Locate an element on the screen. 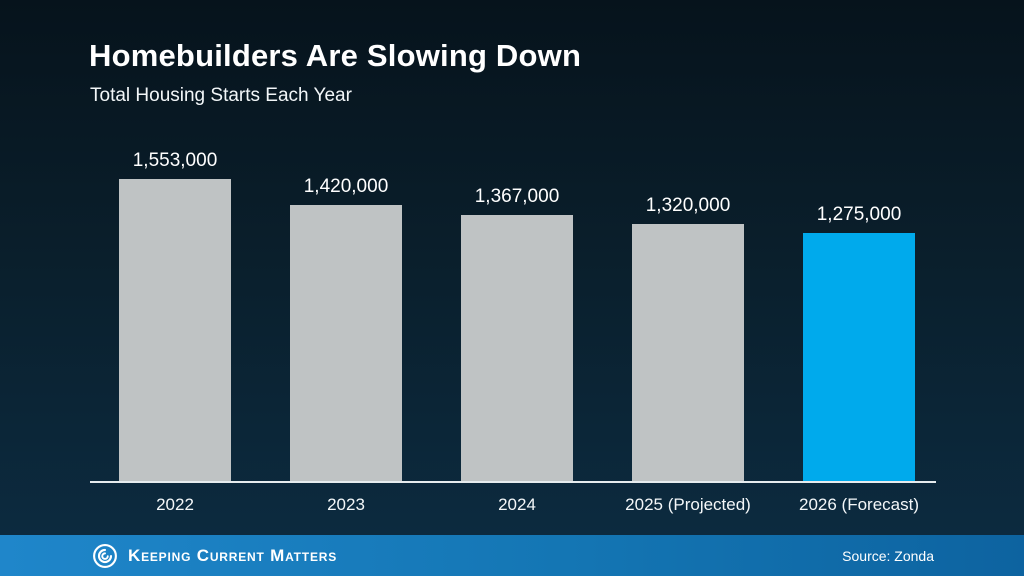  bar-value-label: 1,275,000 is located at coordinates (859, 214).